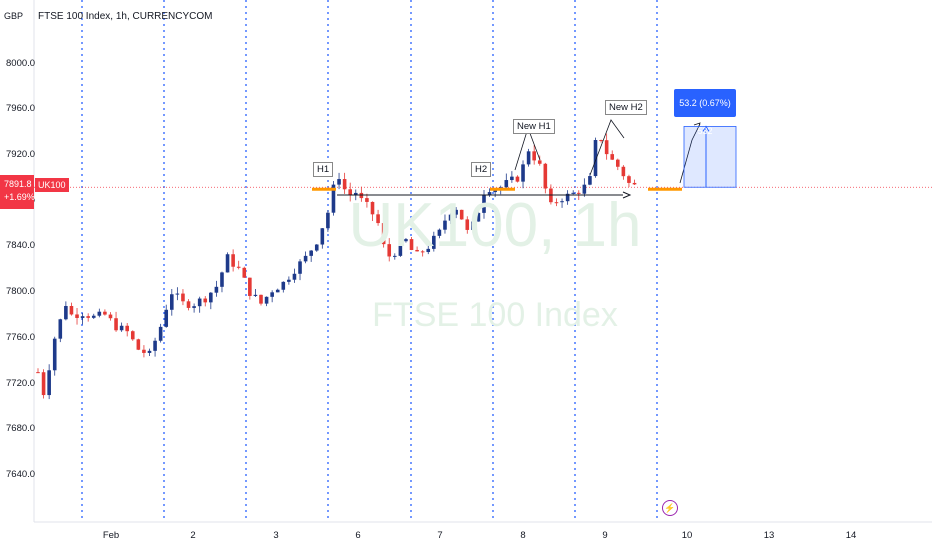  Describe the element at coordinates (481, 169) in the screenshot. I see `annotation-h2: H2` at that location.